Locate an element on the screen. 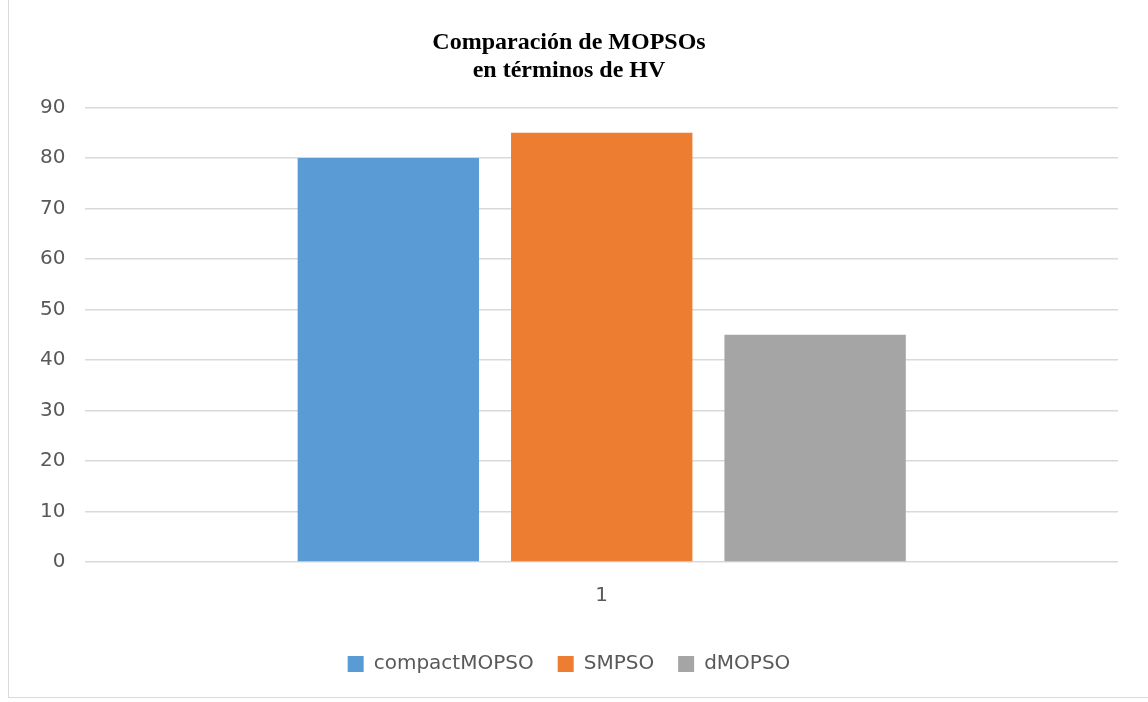 This screenshot has height=702, width=1148. y-tick-label: 30 is located at coordinates (53, 408).